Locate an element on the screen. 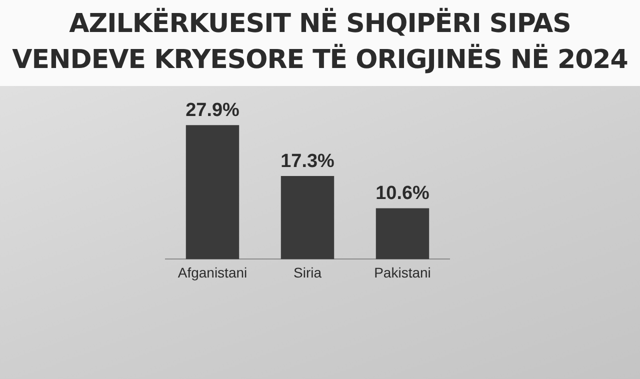 The height and width of the screenshot is (379, 640). data-label: 27.9% is located at coordinates (213, 110).